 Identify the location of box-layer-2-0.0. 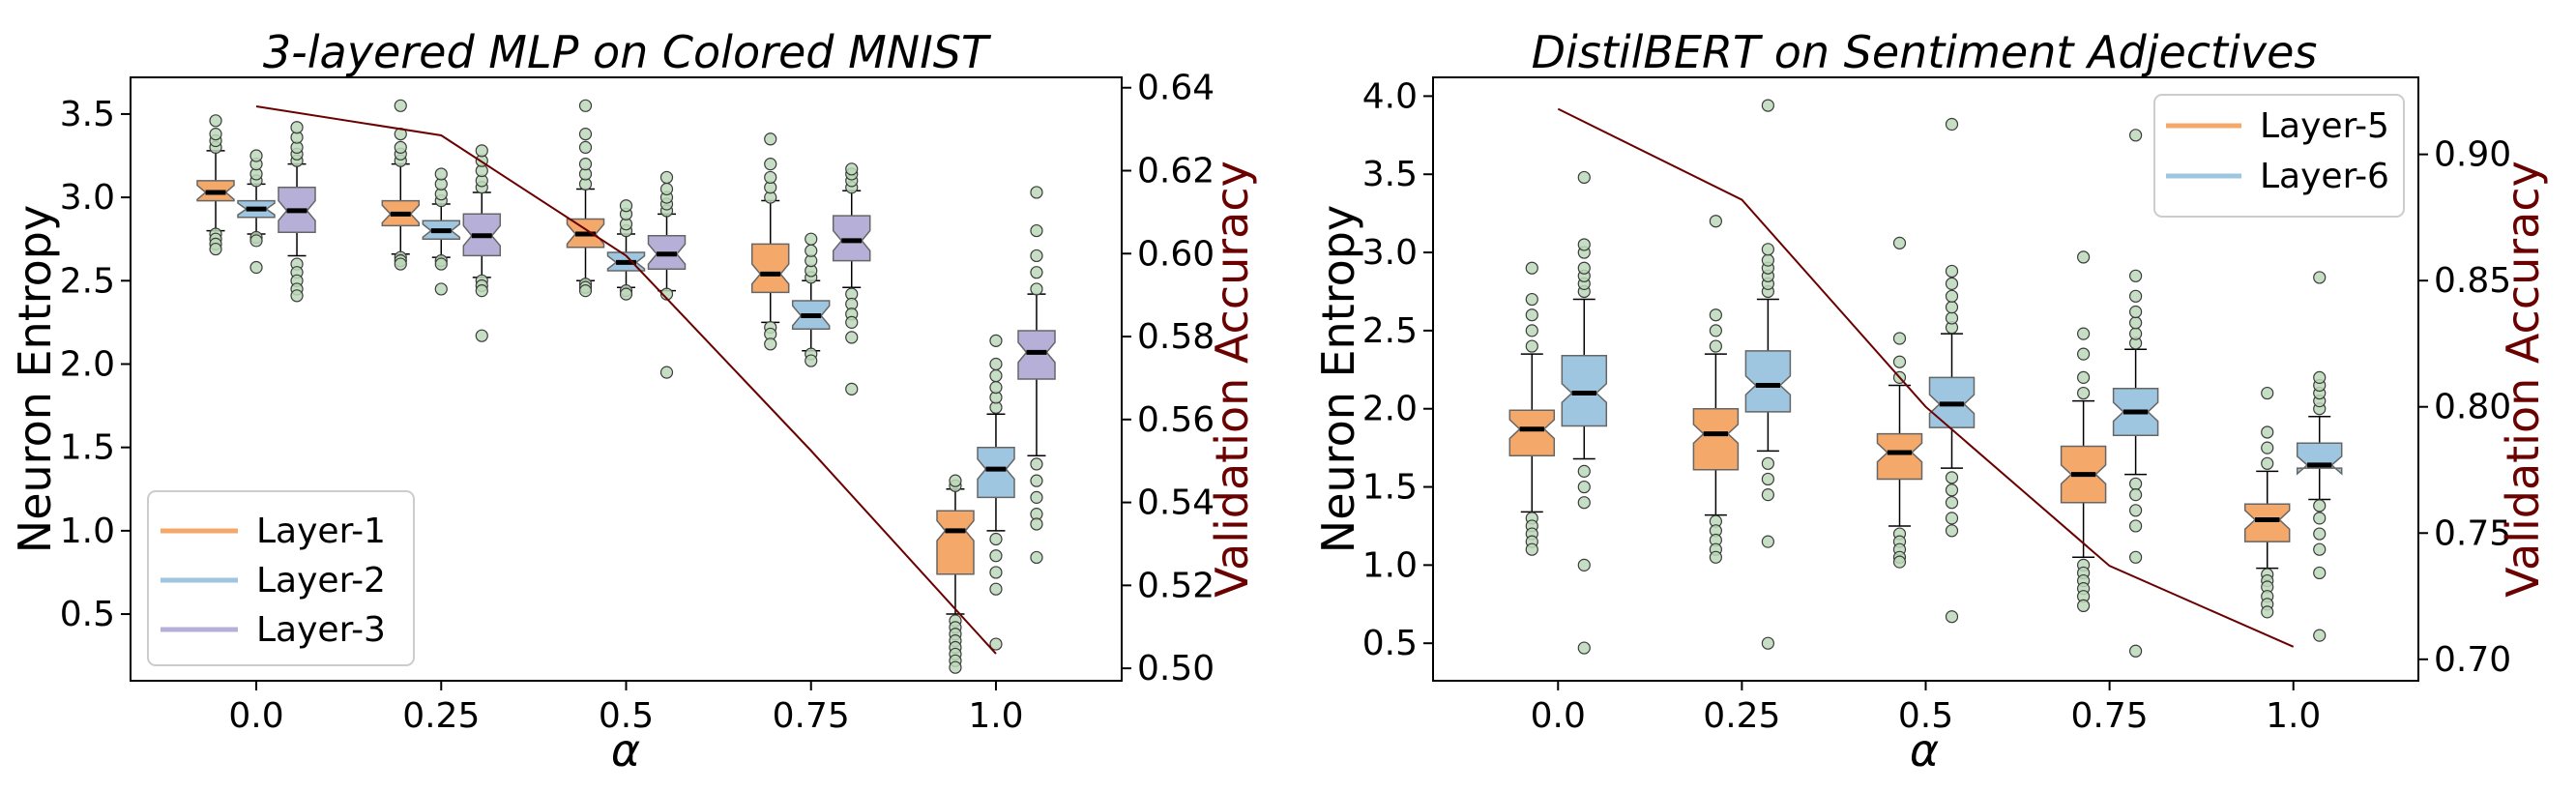
(256, 212).